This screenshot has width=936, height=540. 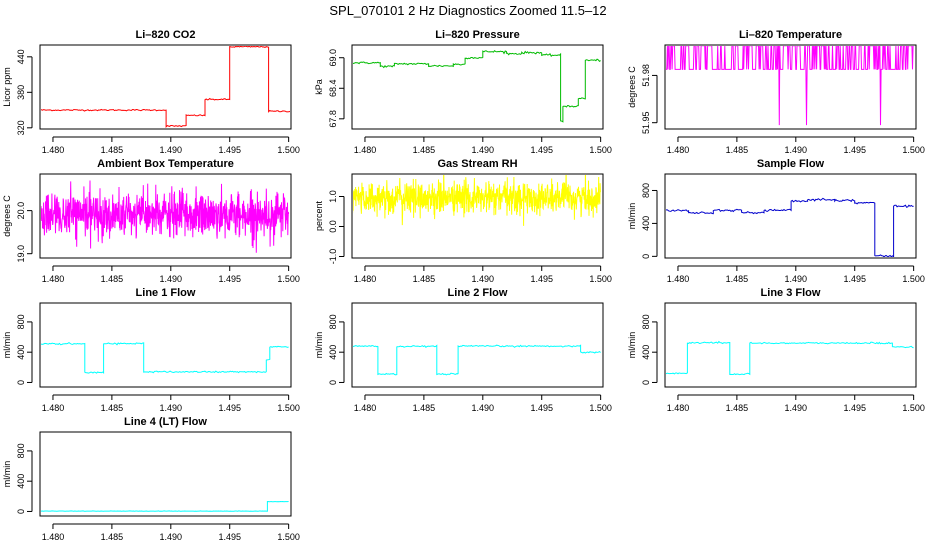 I want to click on y-axis-label: Licor ppm, so click(x=7, y=87).